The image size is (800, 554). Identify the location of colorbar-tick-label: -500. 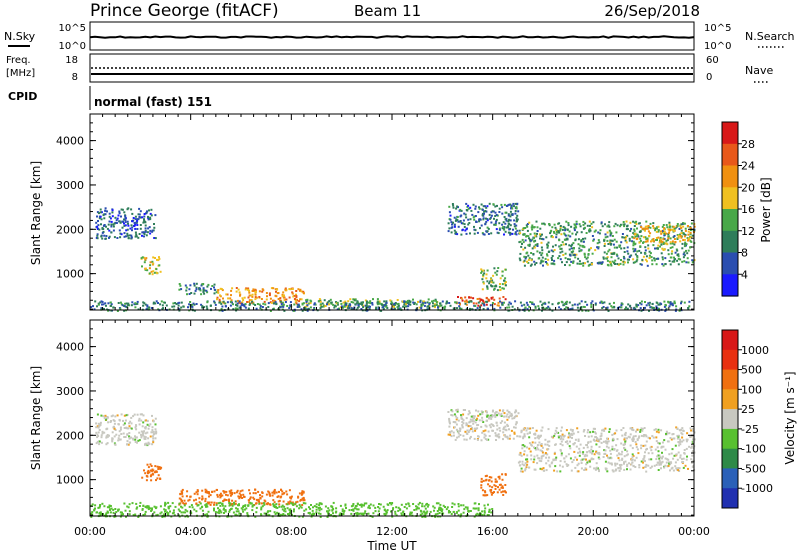
(753, 468).